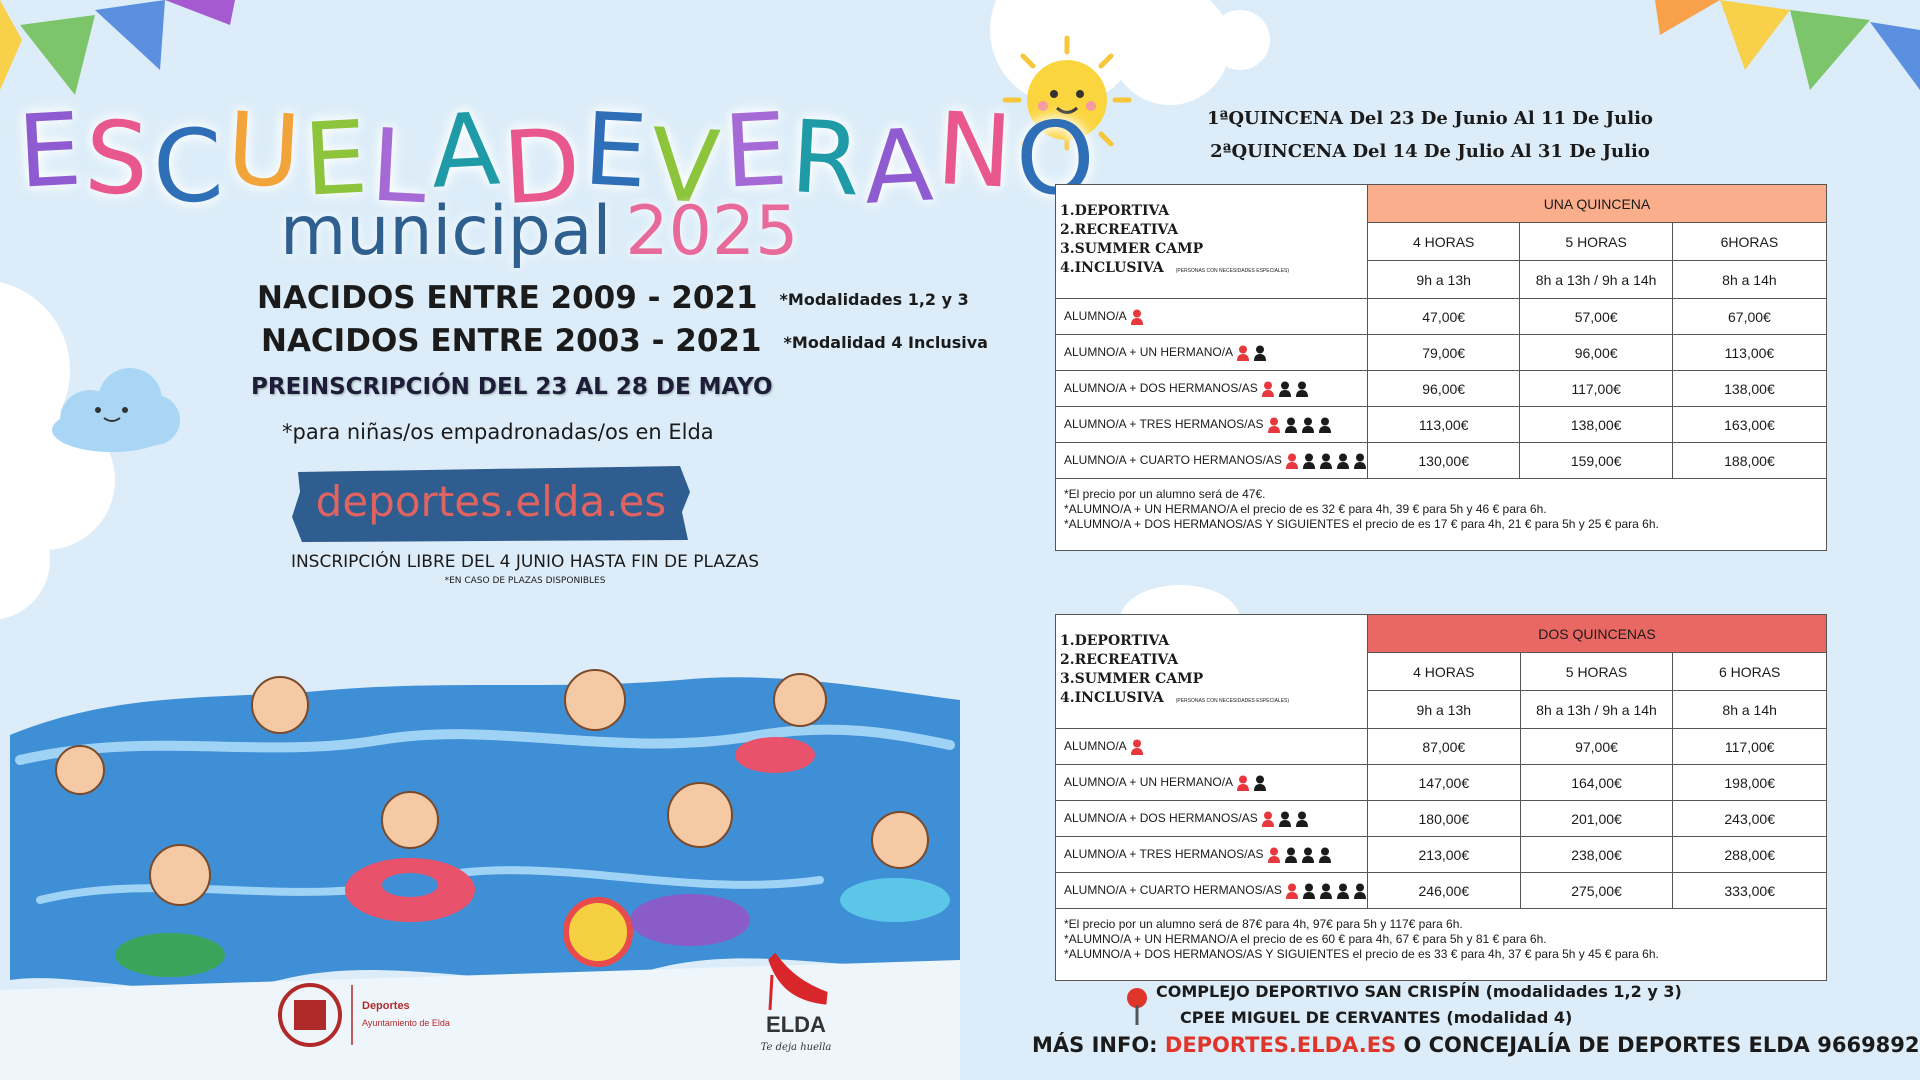  What do you see at coordinates (511, 341) in the screenshot?
I see `birth-text: NACIDOS ENTRE 2003 - 2021` at bounding box center [511, 341].